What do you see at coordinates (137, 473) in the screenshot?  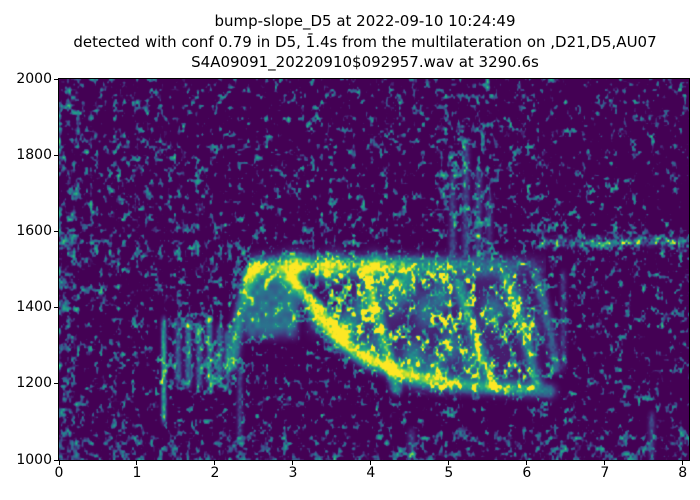 I see `x-tick-label: 1` at bounding box center [137, 473].